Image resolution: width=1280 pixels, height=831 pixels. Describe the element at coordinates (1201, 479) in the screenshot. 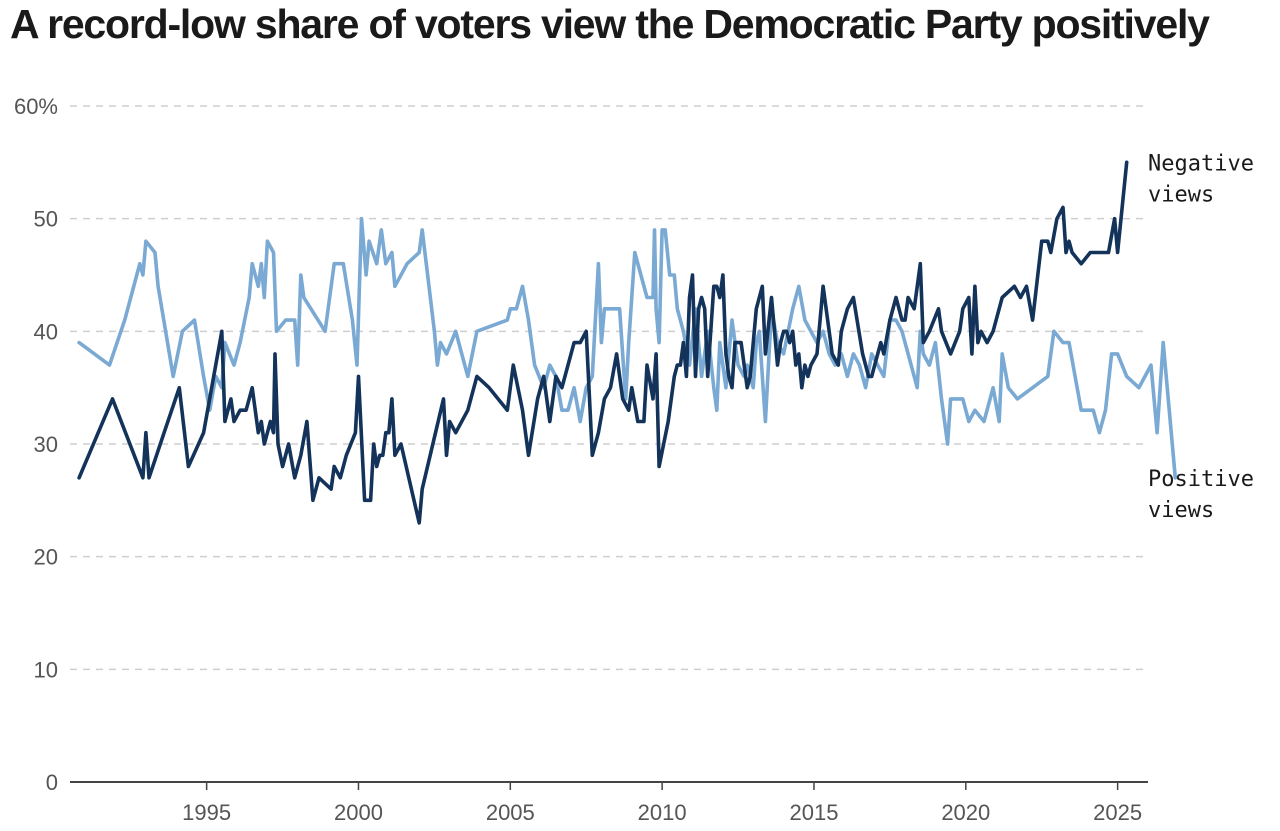

I see `positive-views-label-line: Positive` at that location.